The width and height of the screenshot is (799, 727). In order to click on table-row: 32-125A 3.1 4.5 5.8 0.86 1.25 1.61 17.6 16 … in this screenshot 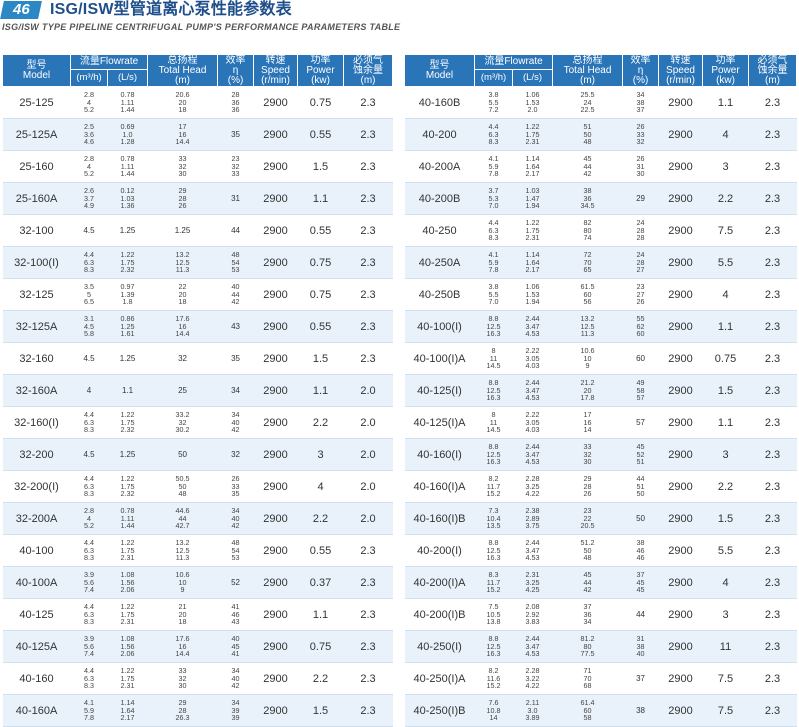, I will do `click(197, 326)`.